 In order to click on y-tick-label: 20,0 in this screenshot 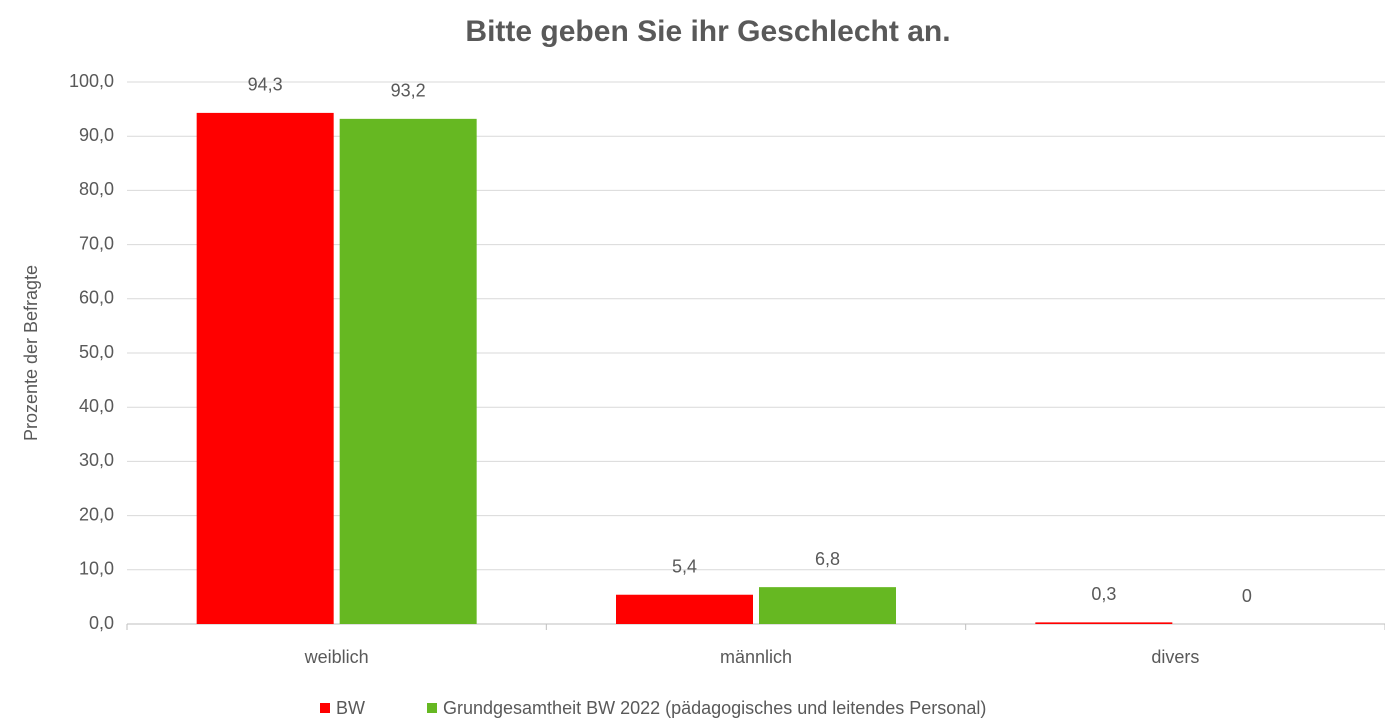, I will do `click(96, 514)`.